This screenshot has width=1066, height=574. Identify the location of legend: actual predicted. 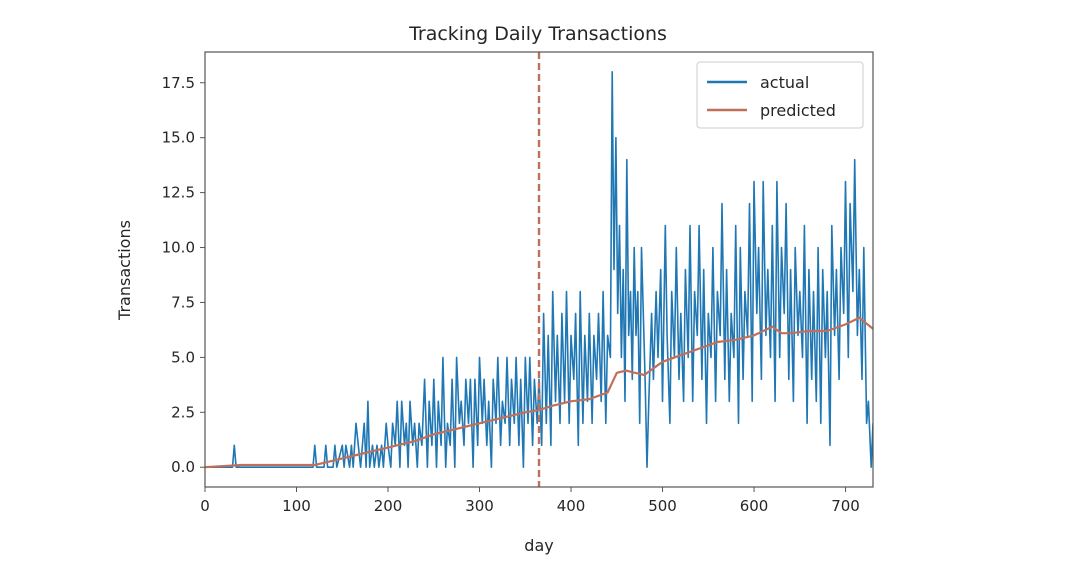
(780, 95).